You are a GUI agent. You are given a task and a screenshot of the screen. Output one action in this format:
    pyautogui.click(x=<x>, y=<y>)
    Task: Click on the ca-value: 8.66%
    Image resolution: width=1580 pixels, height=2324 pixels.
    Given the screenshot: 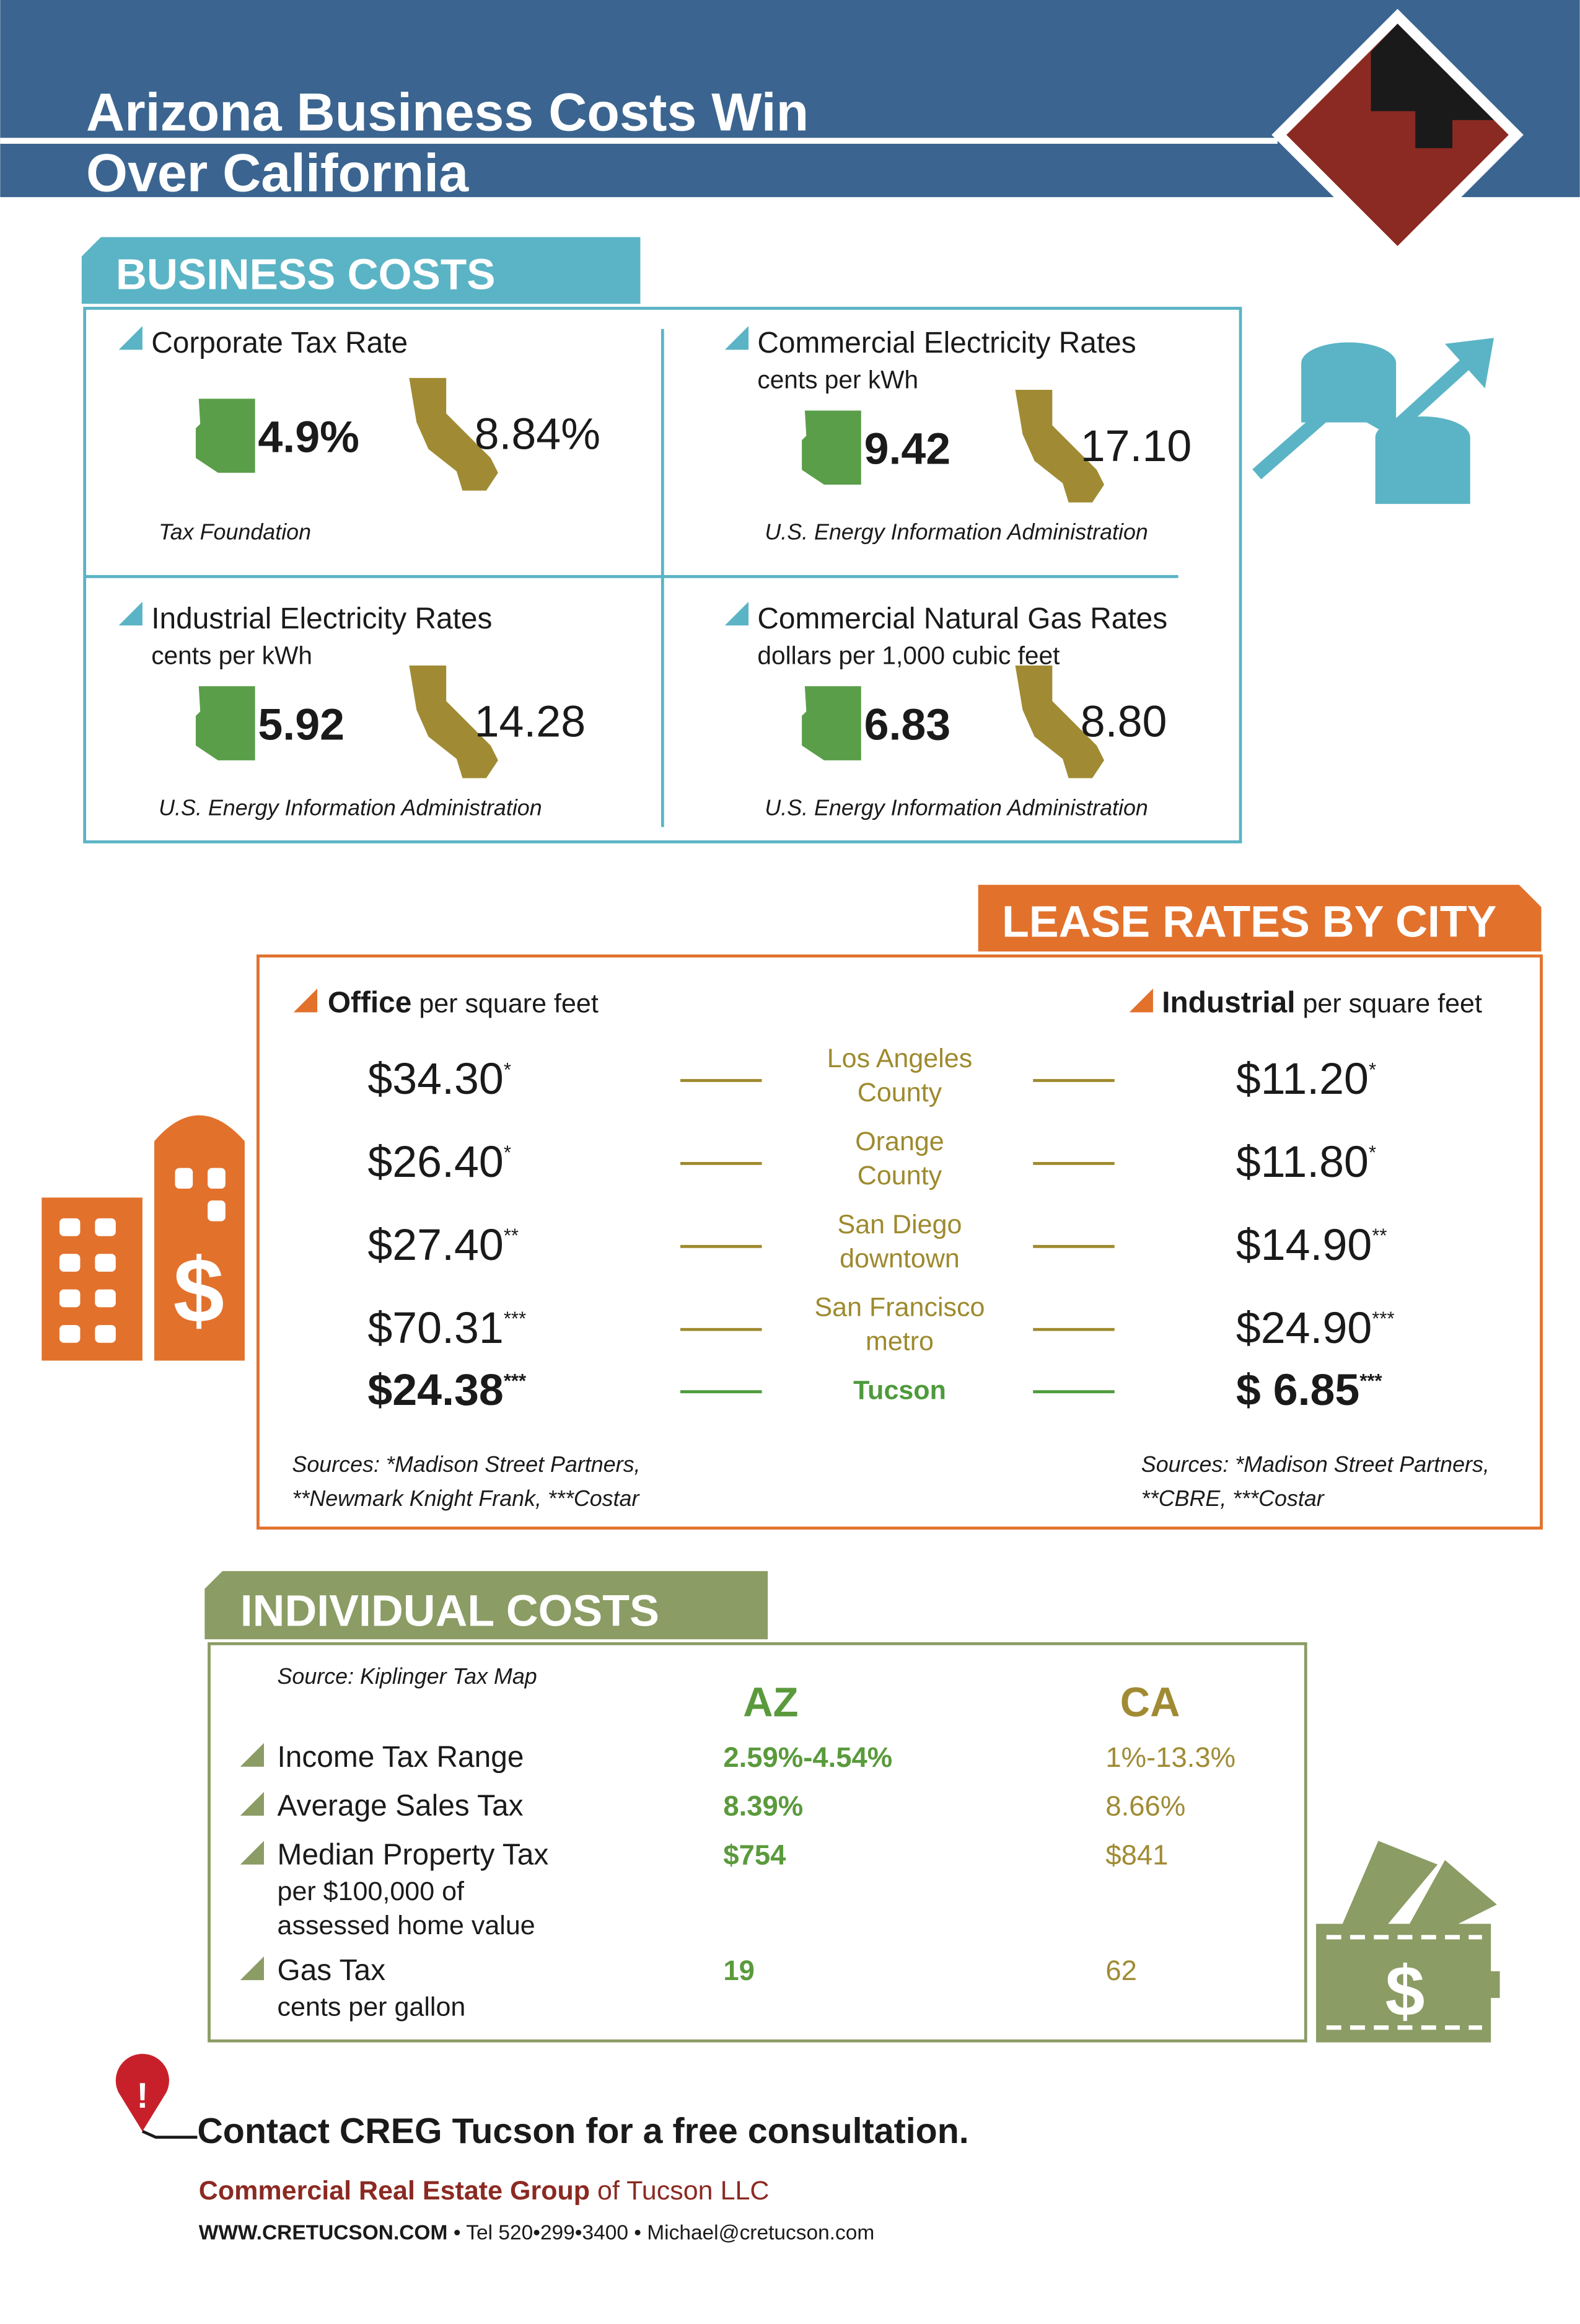 What is the action you would take?
    pyautogui.click(x=1145, y=1806)
    